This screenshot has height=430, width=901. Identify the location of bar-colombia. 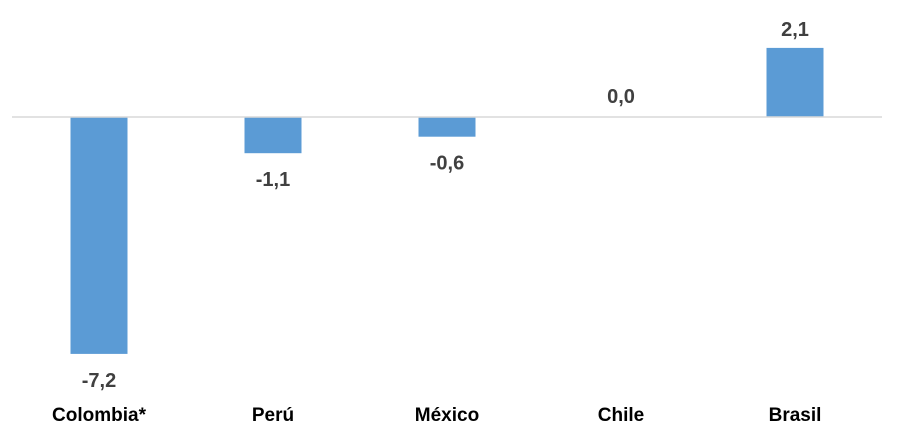
(99, 235).